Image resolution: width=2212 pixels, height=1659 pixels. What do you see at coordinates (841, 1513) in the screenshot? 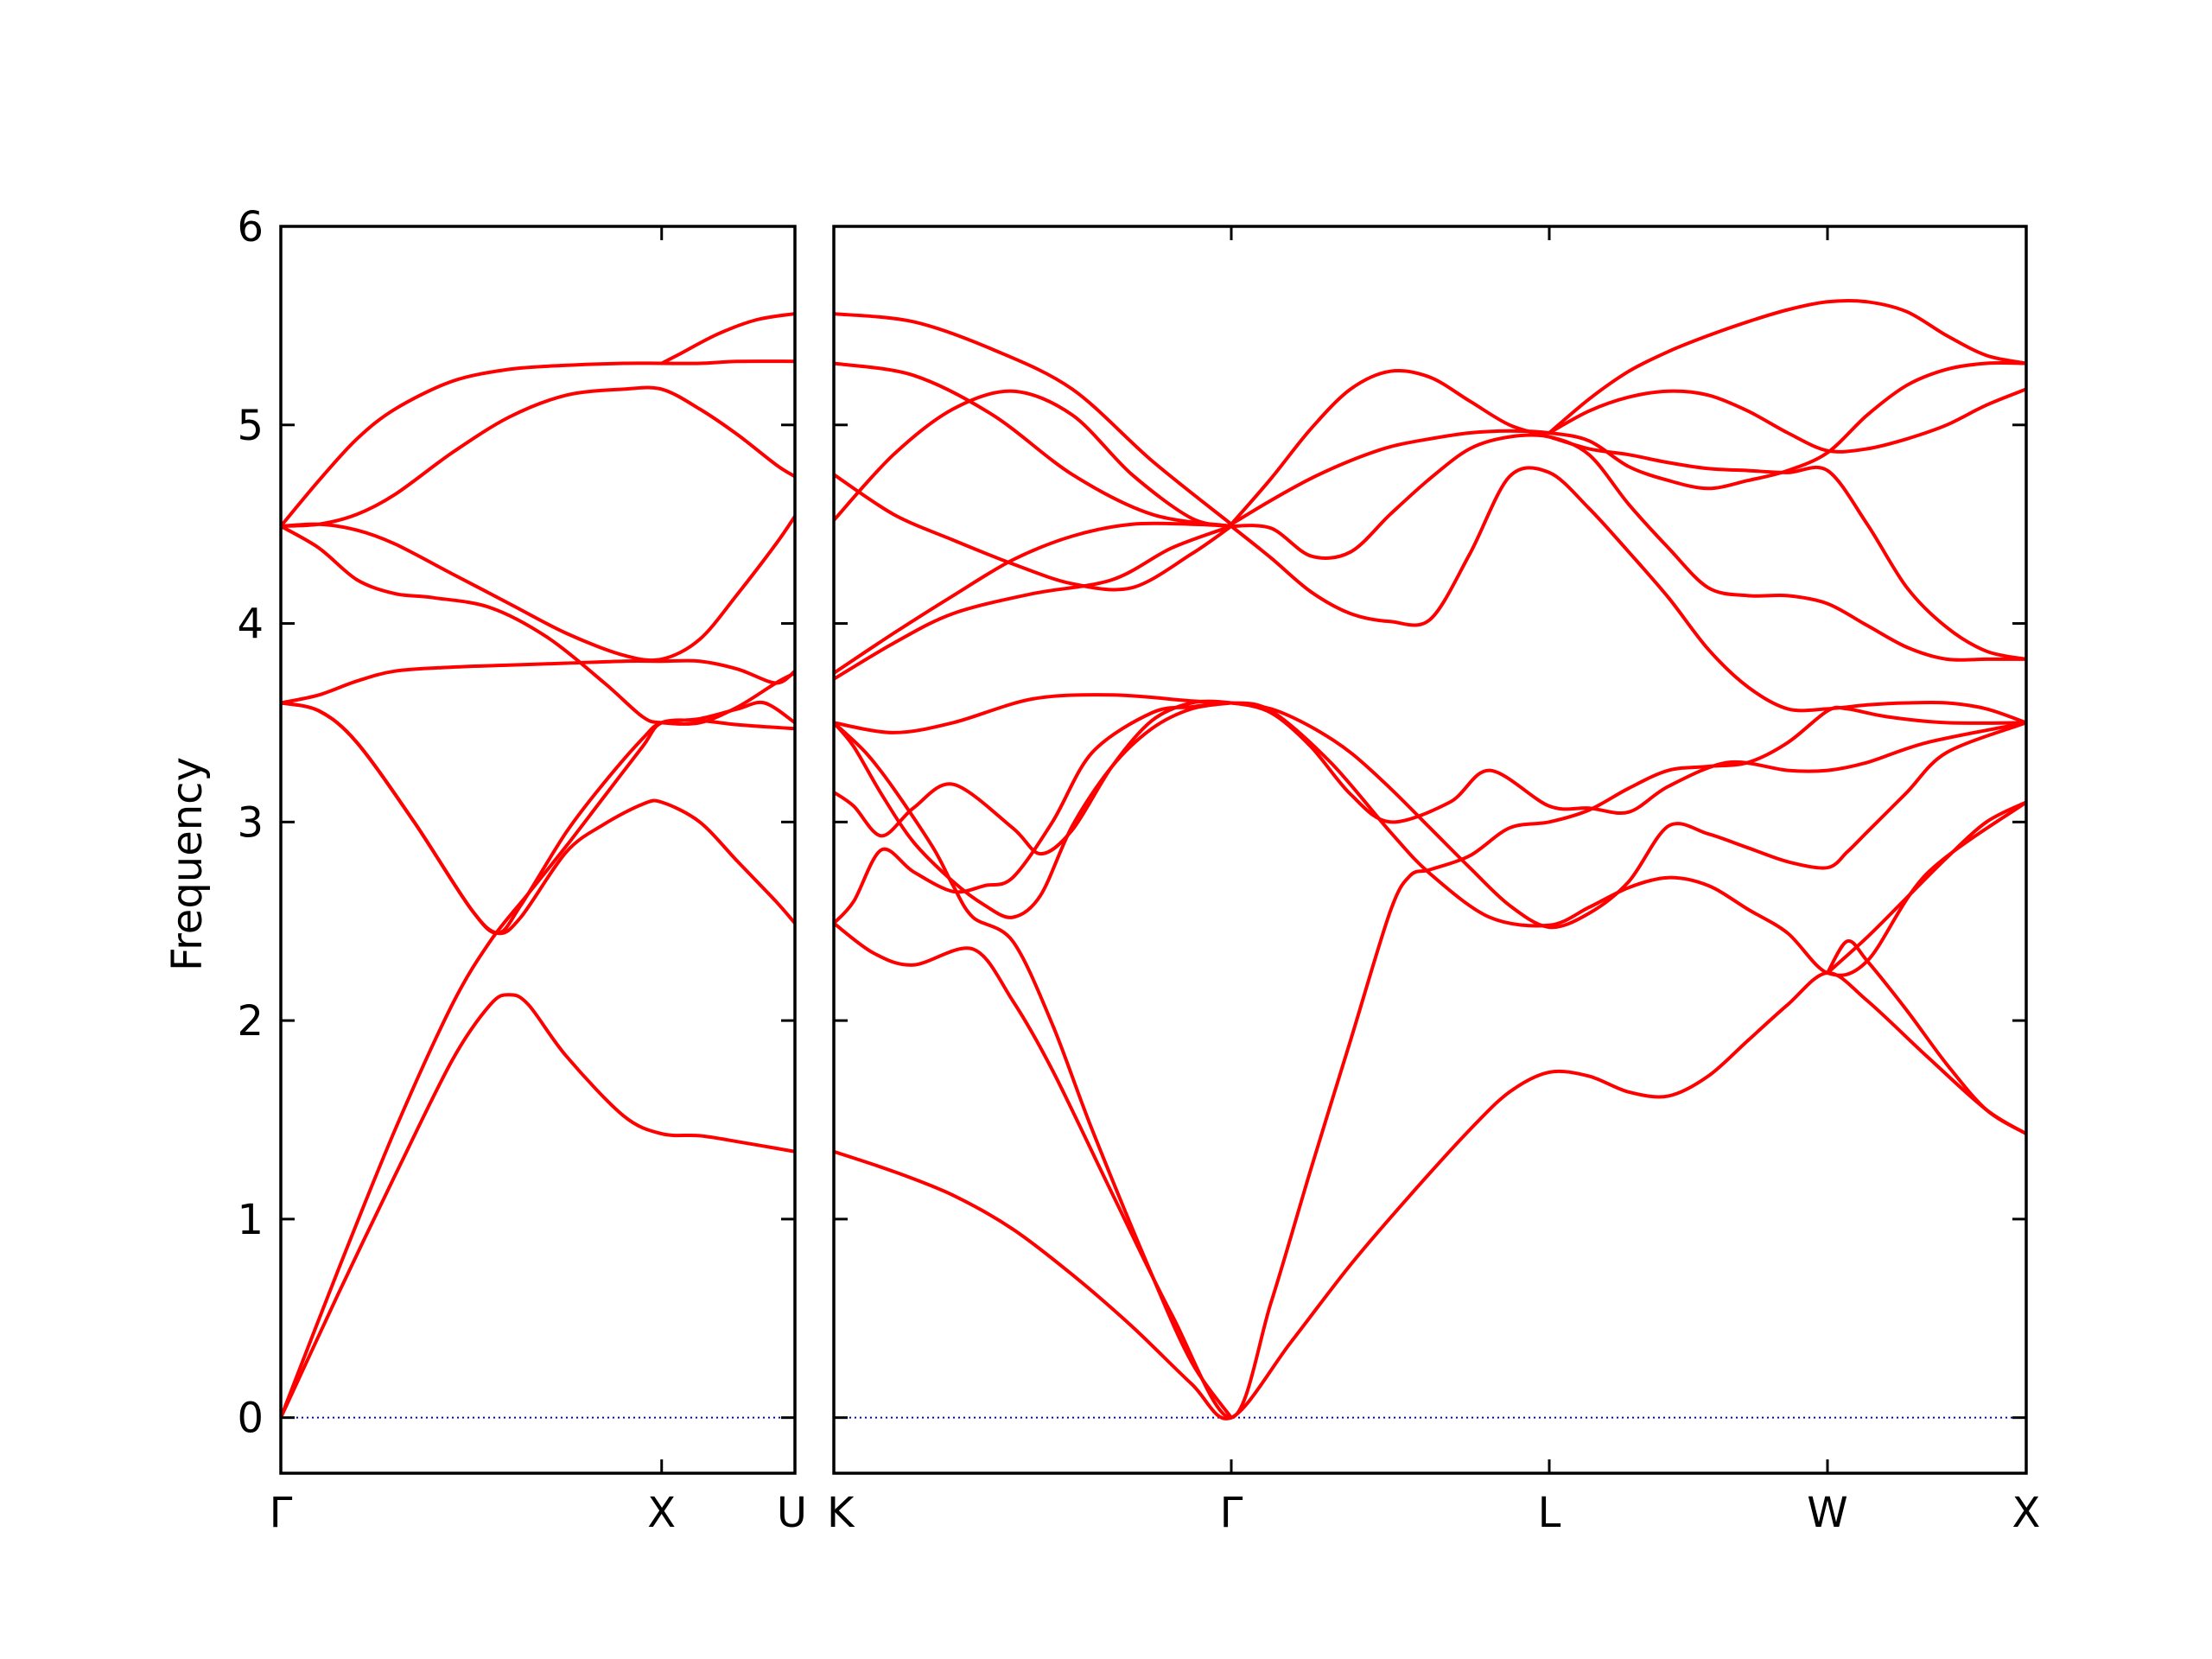
I see `x-tick-label: K` at bounding box center [841, 1513].